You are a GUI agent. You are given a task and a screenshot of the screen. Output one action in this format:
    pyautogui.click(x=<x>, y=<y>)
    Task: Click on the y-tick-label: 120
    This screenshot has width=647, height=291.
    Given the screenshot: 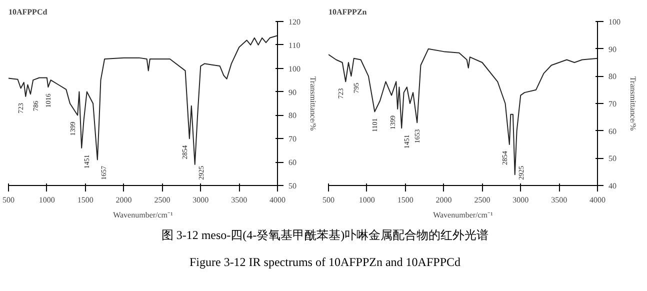 What is the action you would take?
    pyautogui.click(x=294, y=22)
    